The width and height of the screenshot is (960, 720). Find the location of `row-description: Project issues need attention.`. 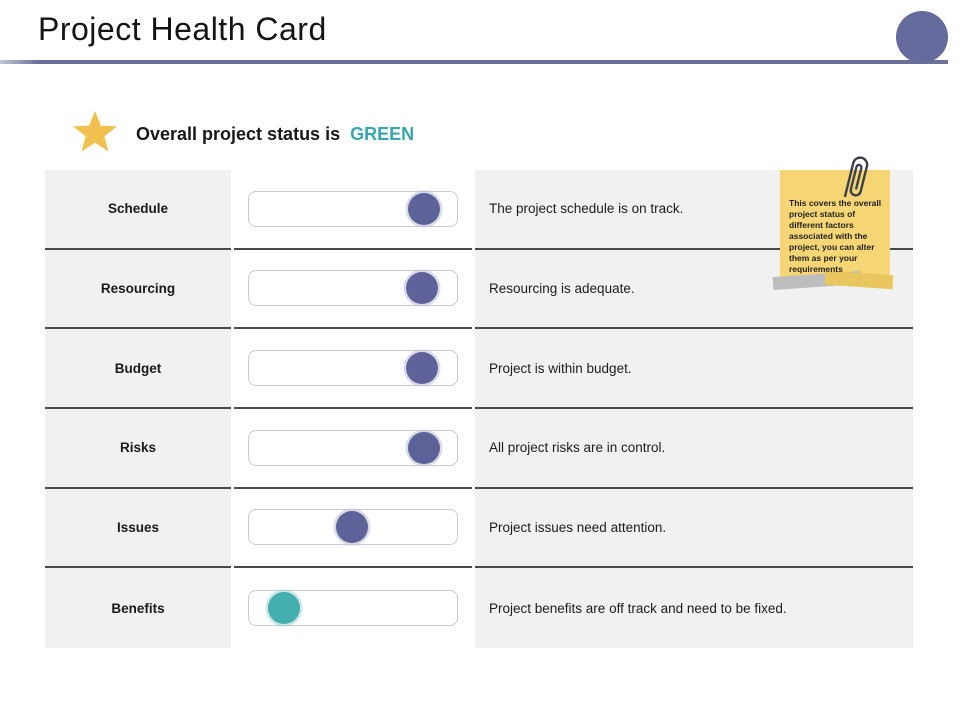

row-description: Project issues need attention. is located at coordinates (694, 528).